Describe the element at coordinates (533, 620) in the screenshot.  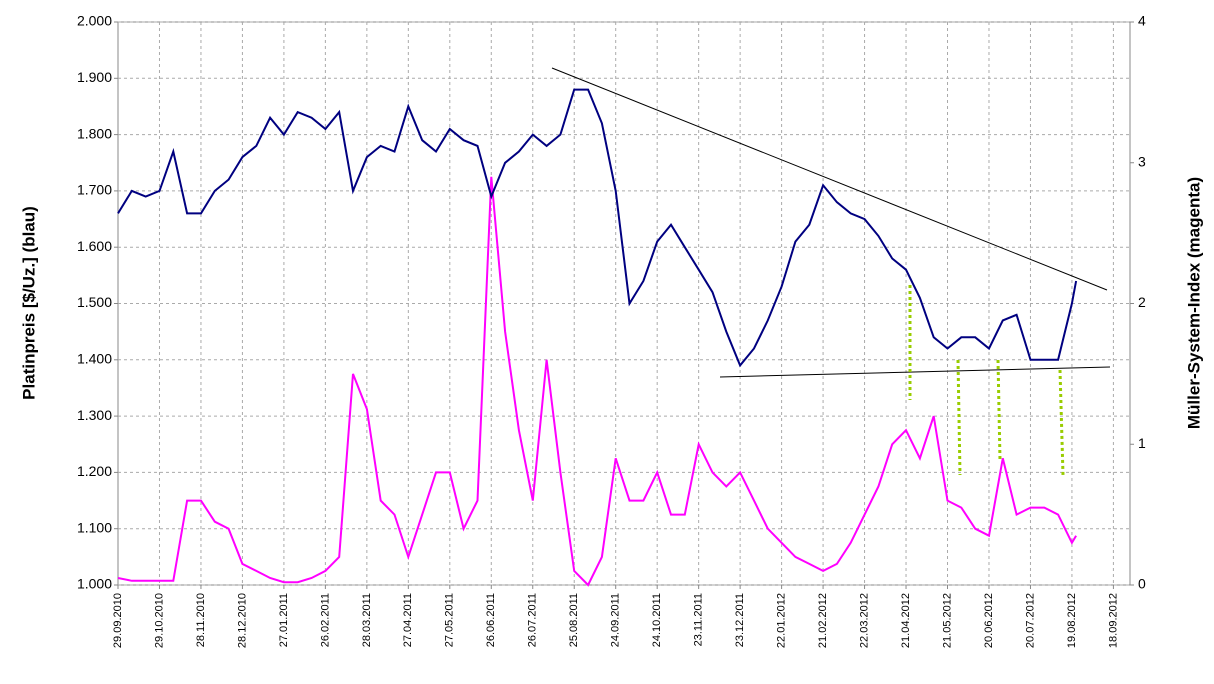
I see `x-tick-label: 26.07.2011` at that location.